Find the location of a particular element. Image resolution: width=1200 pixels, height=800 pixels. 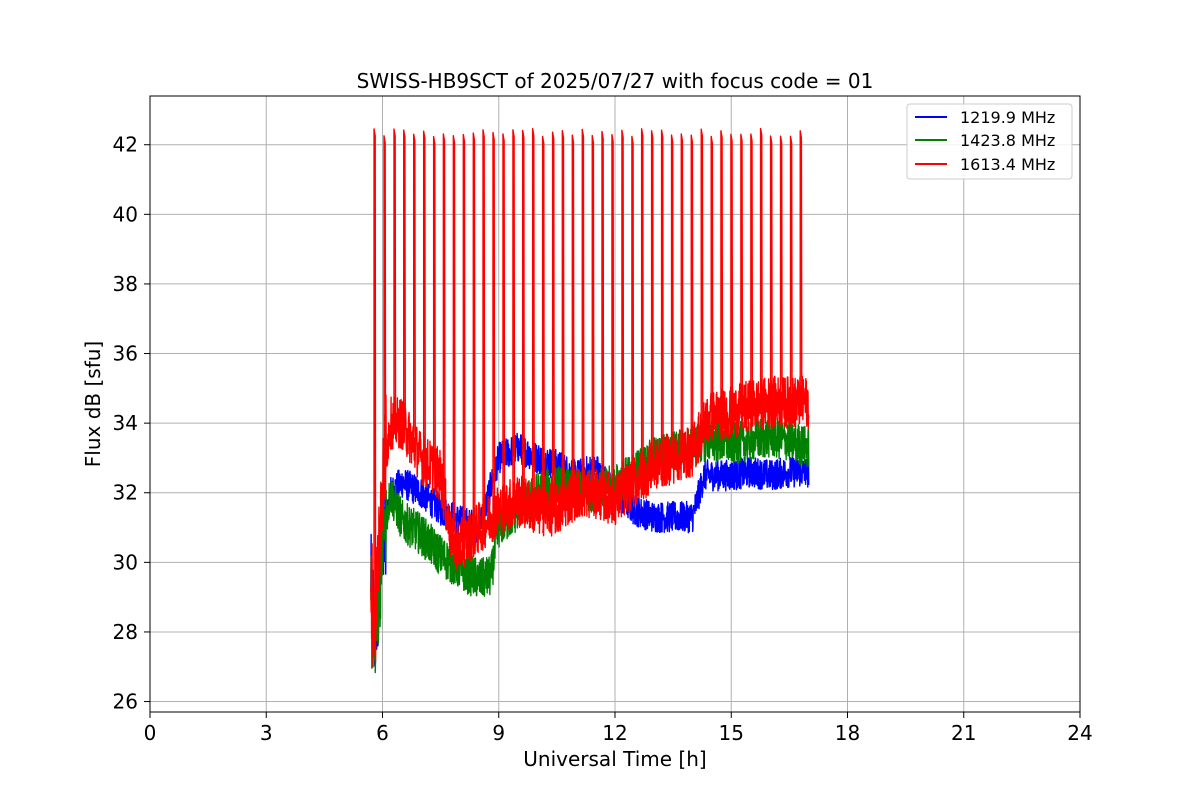

y-tick-label: 28 is located at coordinates (125, 632).